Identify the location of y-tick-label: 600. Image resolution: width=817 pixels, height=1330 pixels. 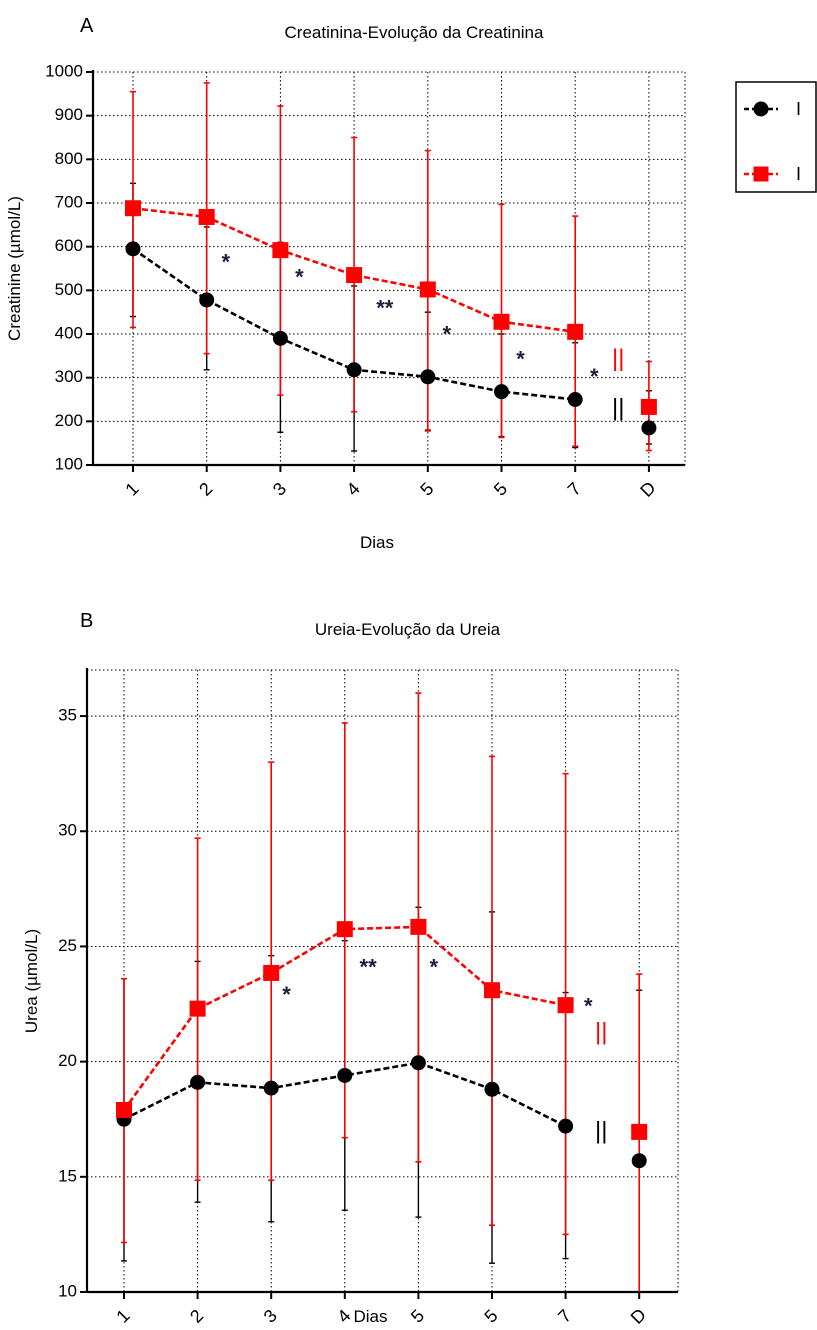
(69, 245).